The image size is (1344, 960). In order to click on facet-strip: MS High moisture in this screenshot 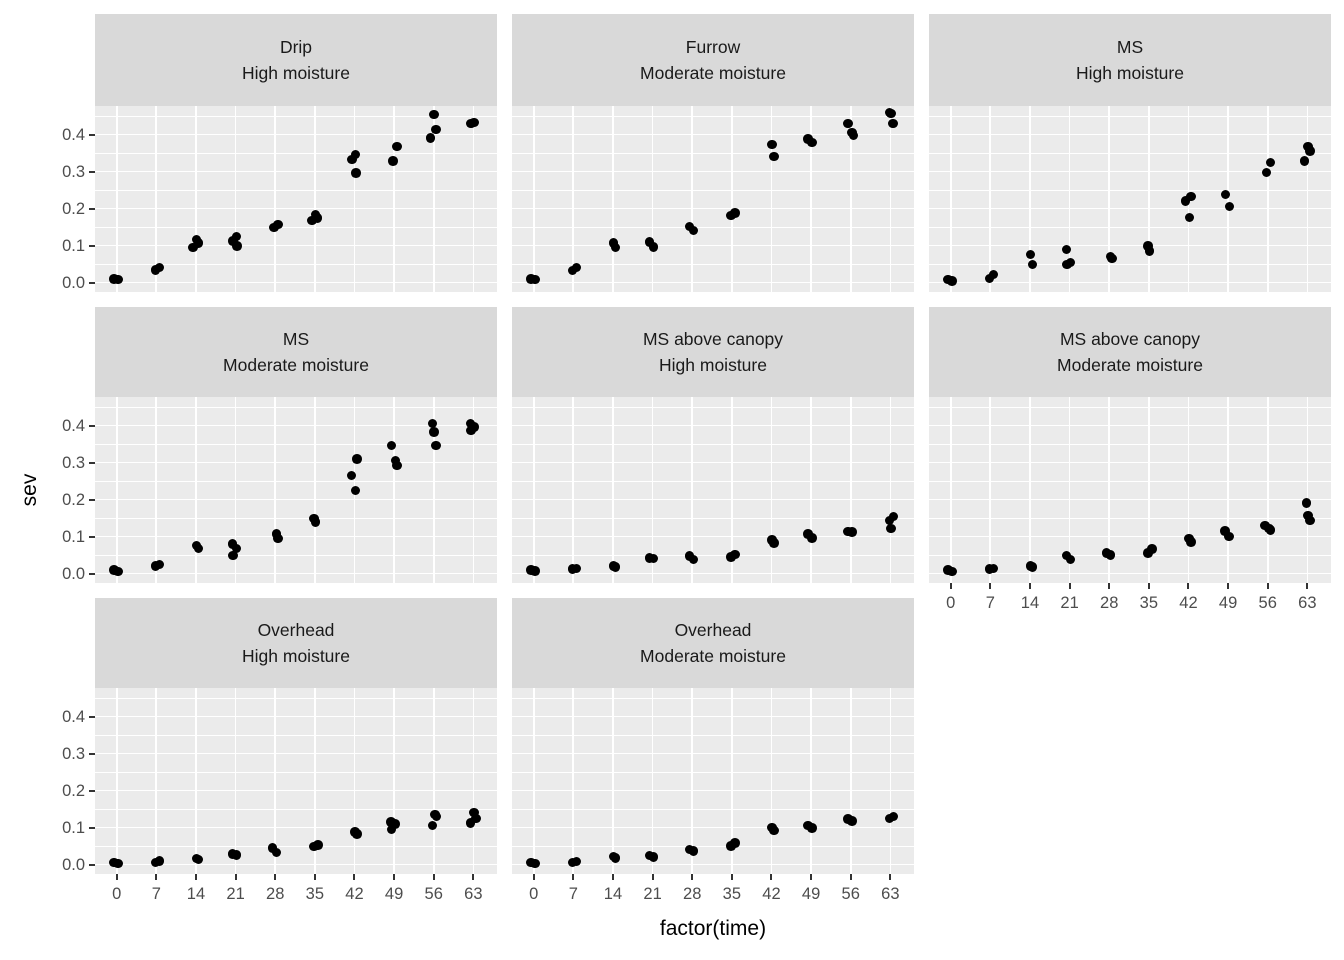, I will do `click(1130, 60)`.